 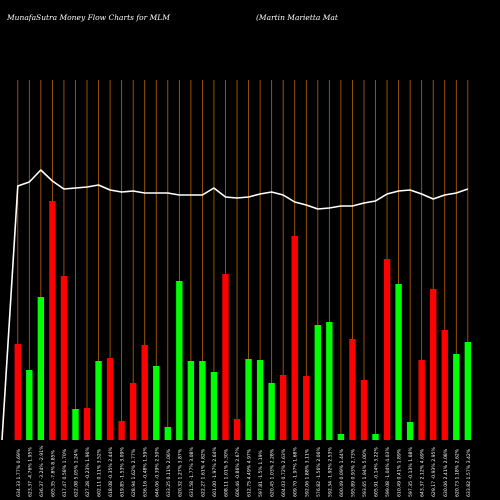 I want to click on x-tick-label: 600.49 0.09% 1.44%, so click(x=342, y=472).